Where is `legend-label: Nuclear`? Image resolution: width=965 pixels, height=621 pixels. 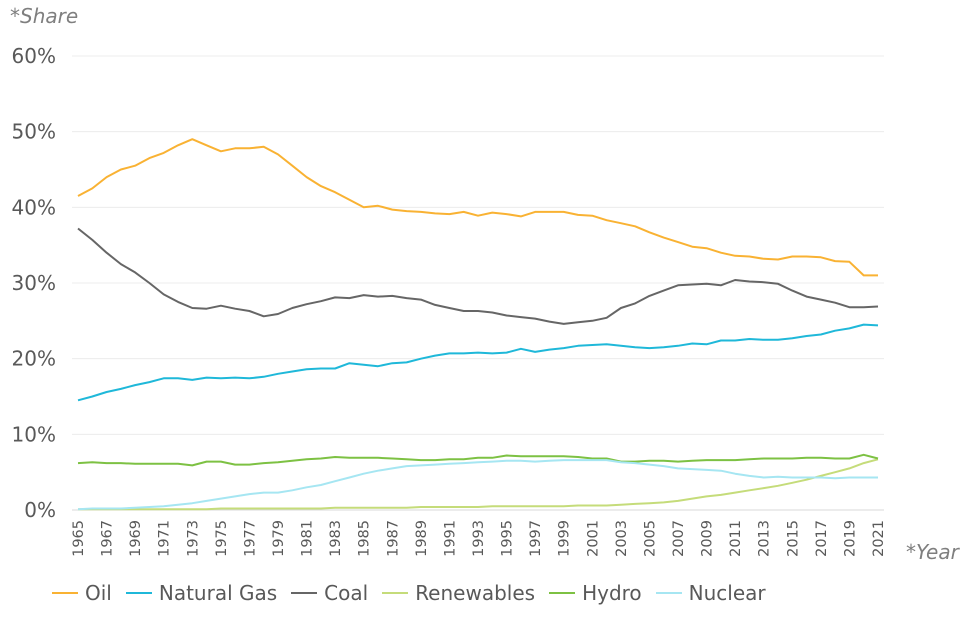
legend-label: Nuclear is located at coordinates (727, 593).